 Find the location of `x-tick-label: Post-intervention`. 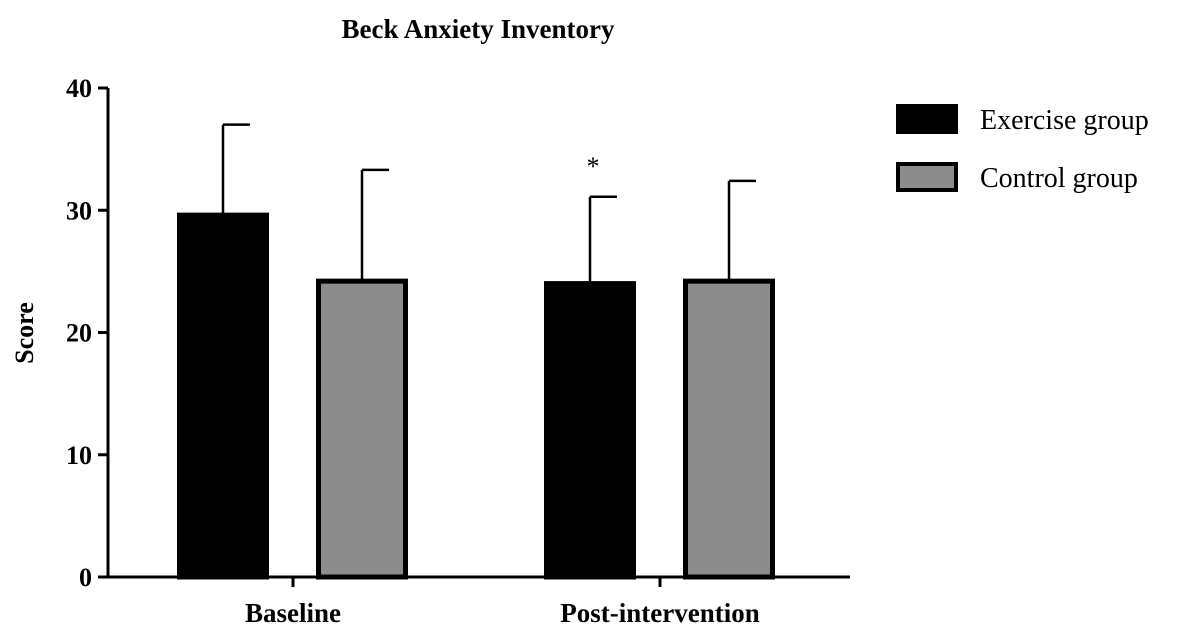

x-tick-label: Post-intervention is located at coordinates (659, 613).